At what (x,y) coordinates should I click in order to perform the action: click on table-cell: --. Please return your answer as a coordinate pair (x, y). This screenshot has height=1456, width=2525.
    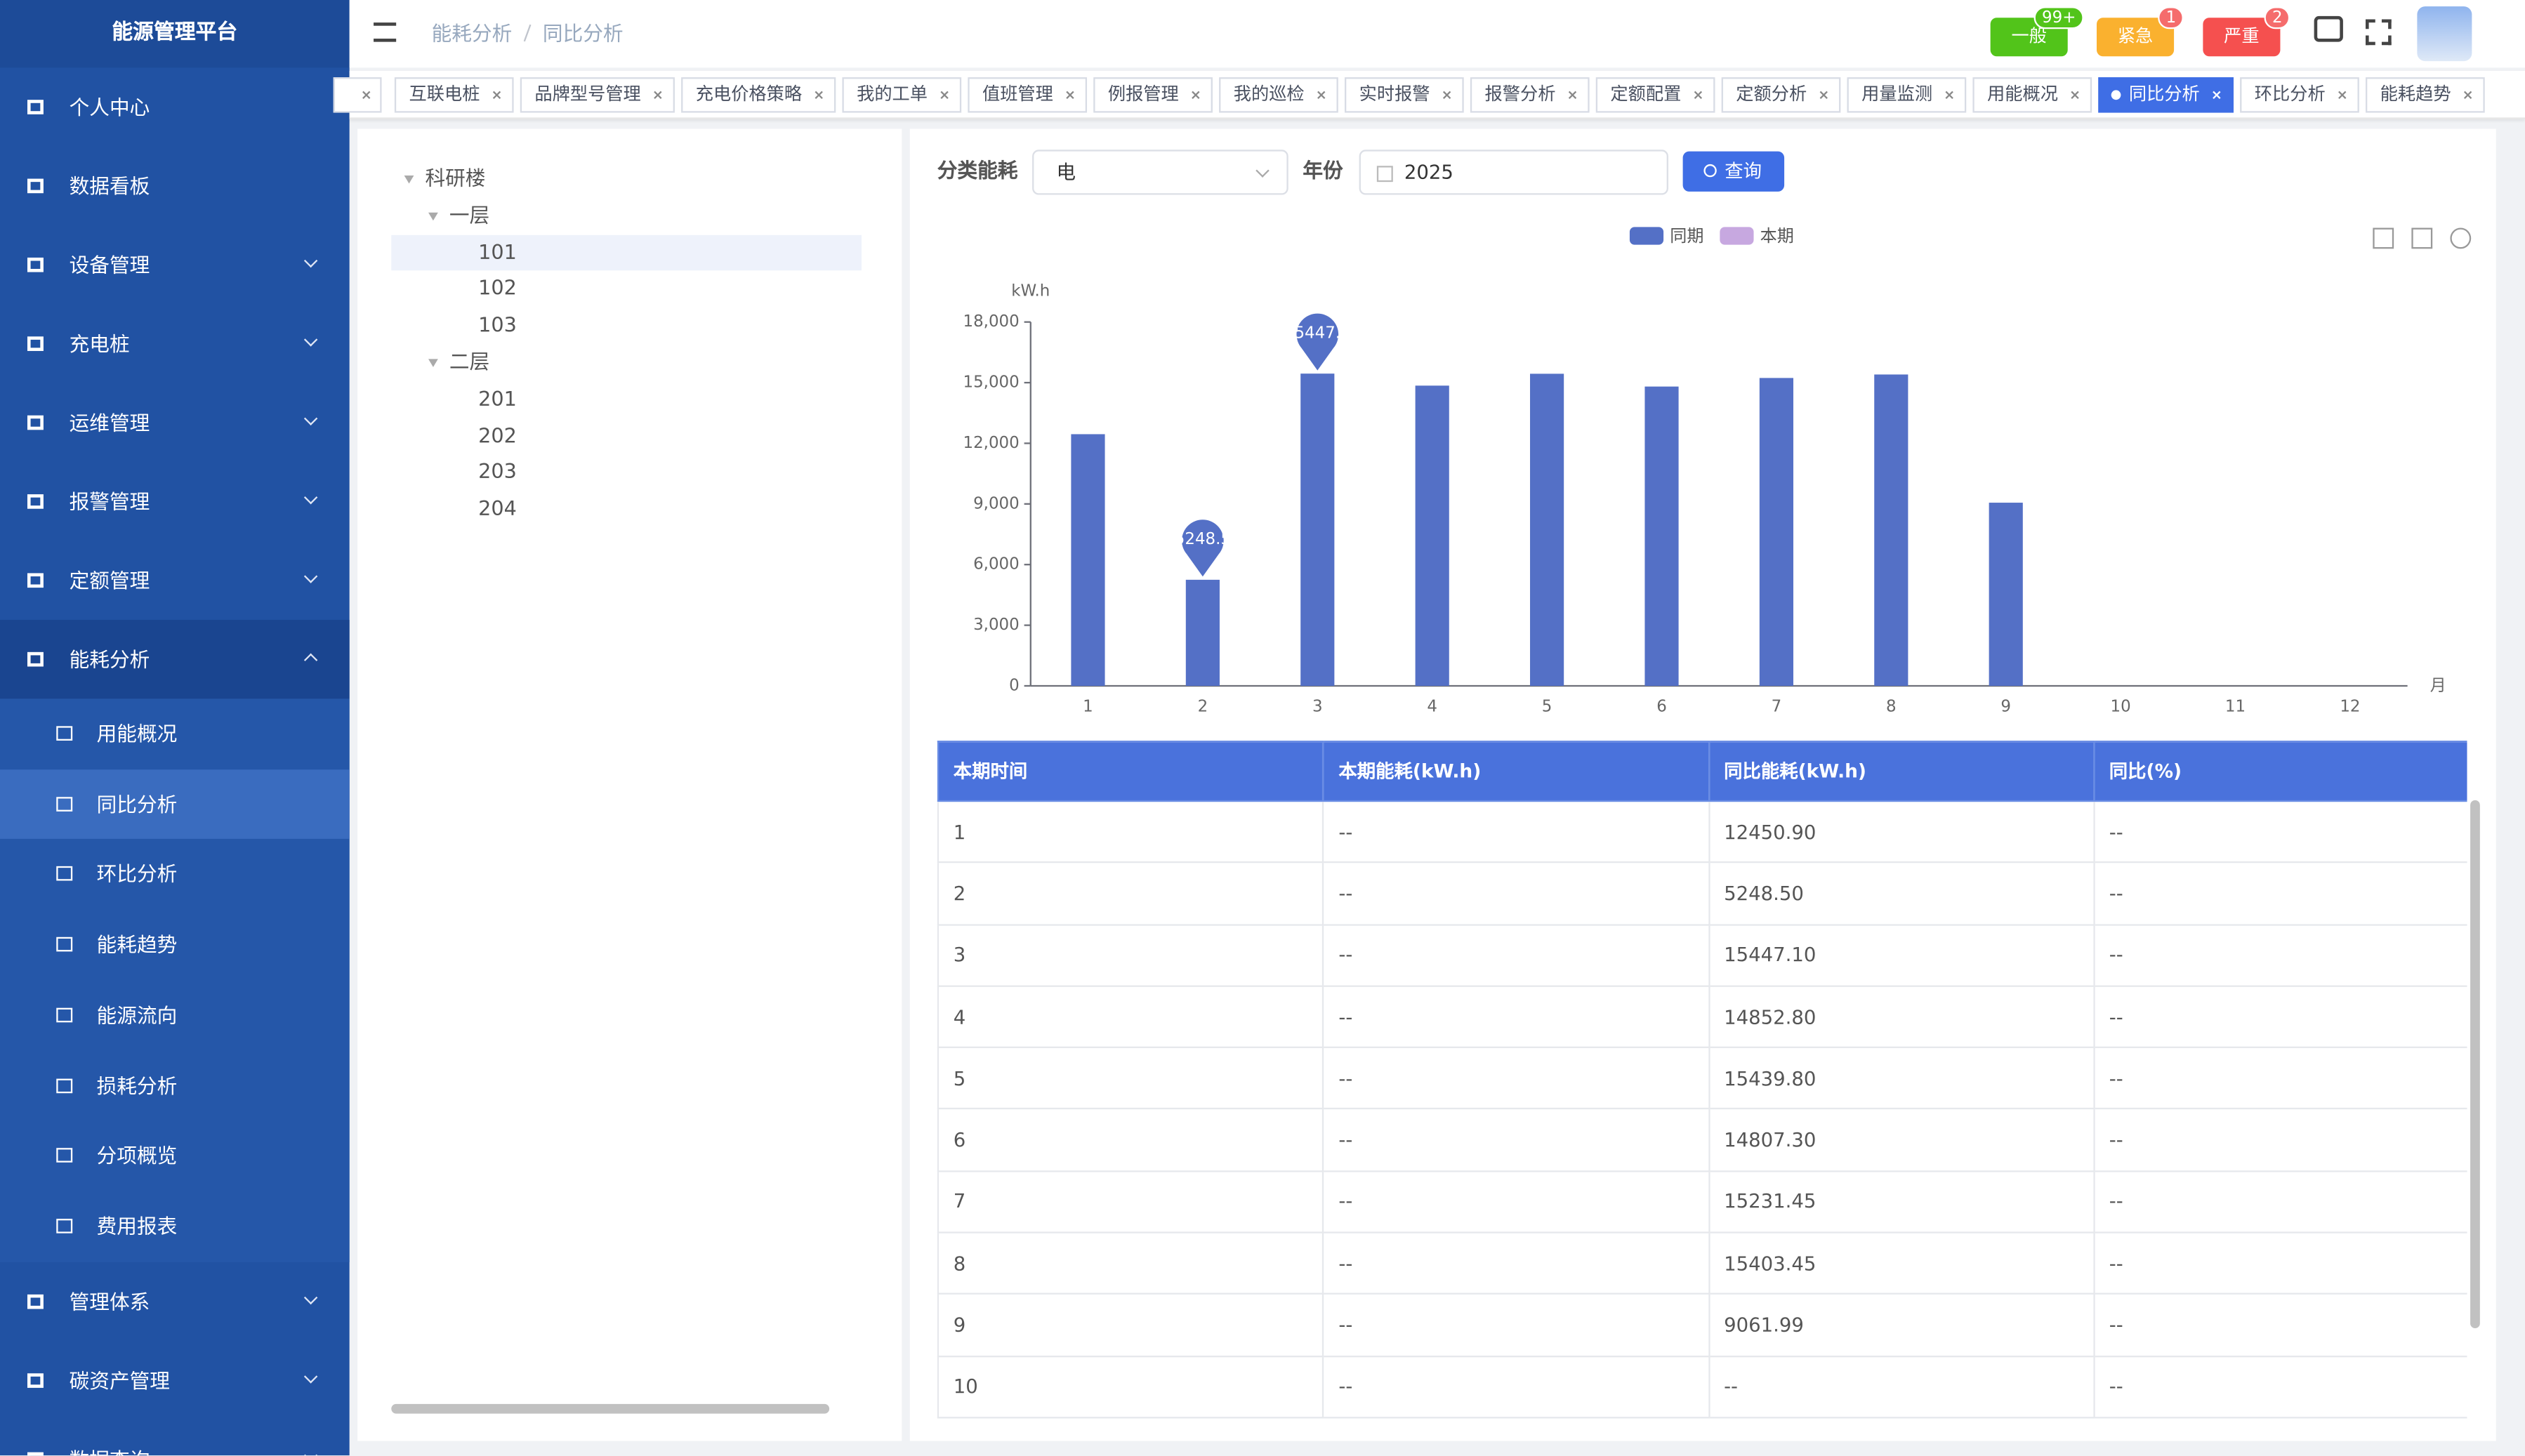
    Looking at the image, I should click on (2279, 955).